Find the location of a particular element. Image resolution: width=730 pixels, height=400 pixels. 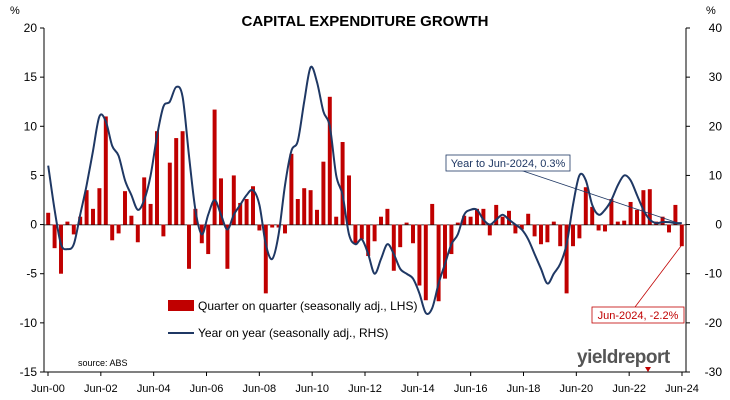

right-tick-label: 10 is located at coordinates (716, 175).